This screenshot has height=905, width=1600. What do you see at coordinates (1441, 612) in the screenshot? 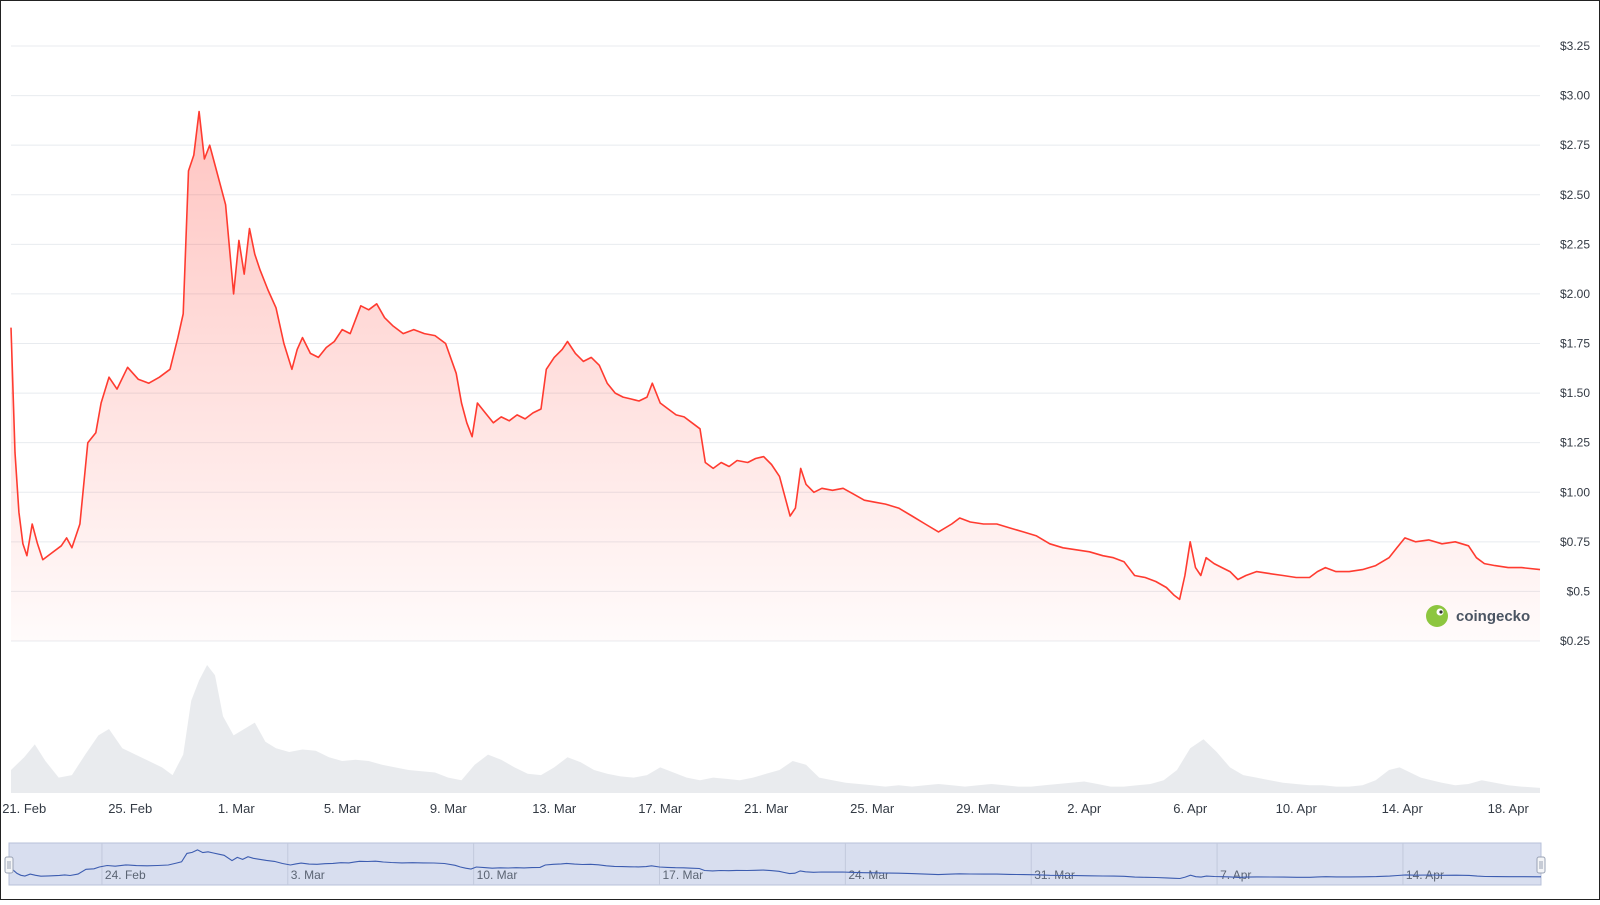
I see `coingecko-logo-pupil` at bounding box center [1441, 612].